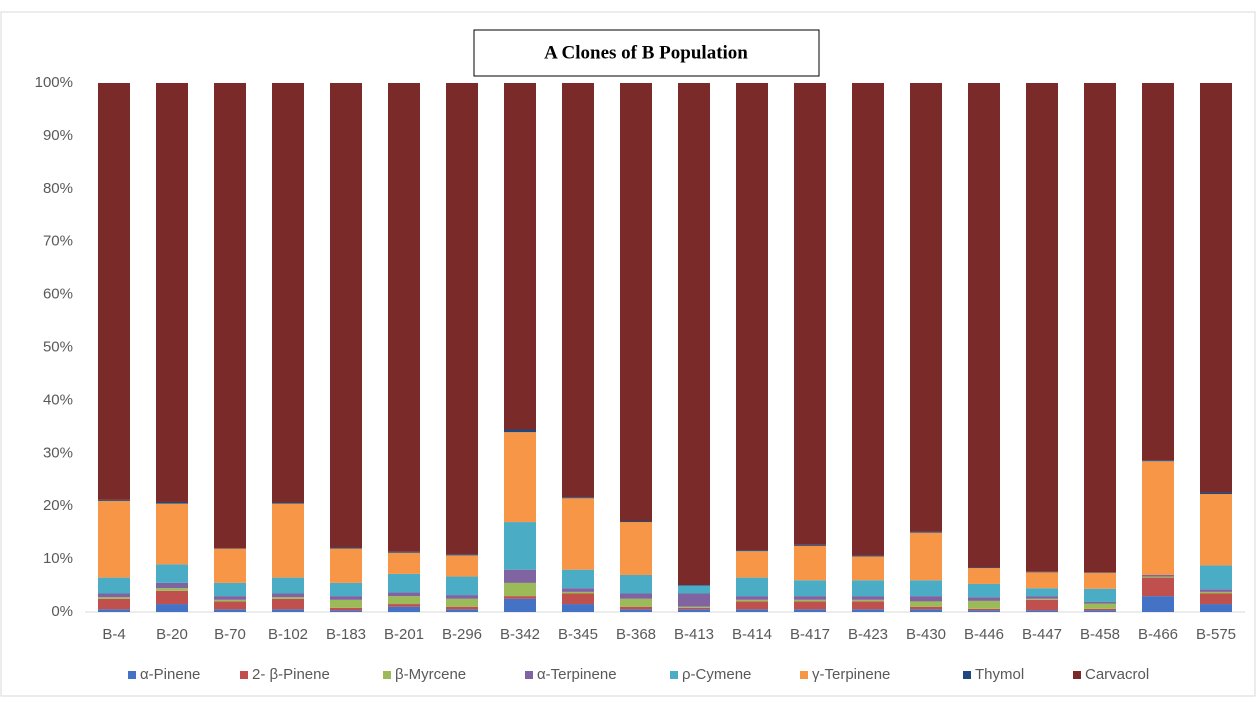  Describe the element at coordinates (291, 674) in the screenshot. I see `legend-label: 2- β-Pinene` at that location.